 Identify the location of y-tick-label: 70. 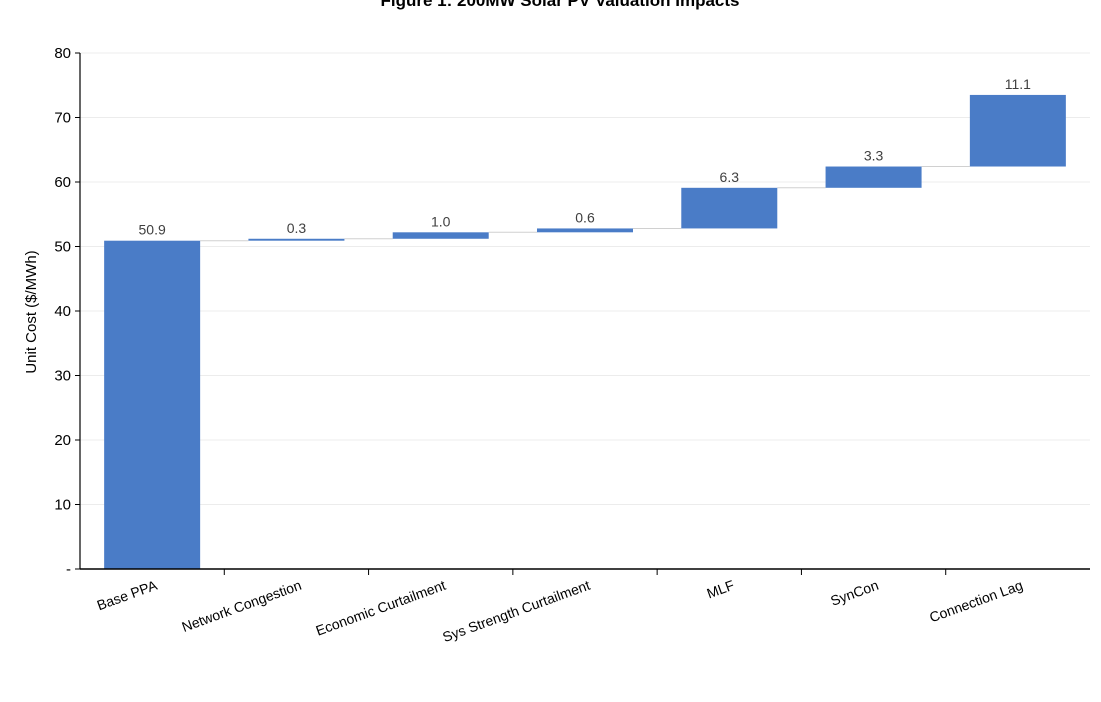
(62, 118).